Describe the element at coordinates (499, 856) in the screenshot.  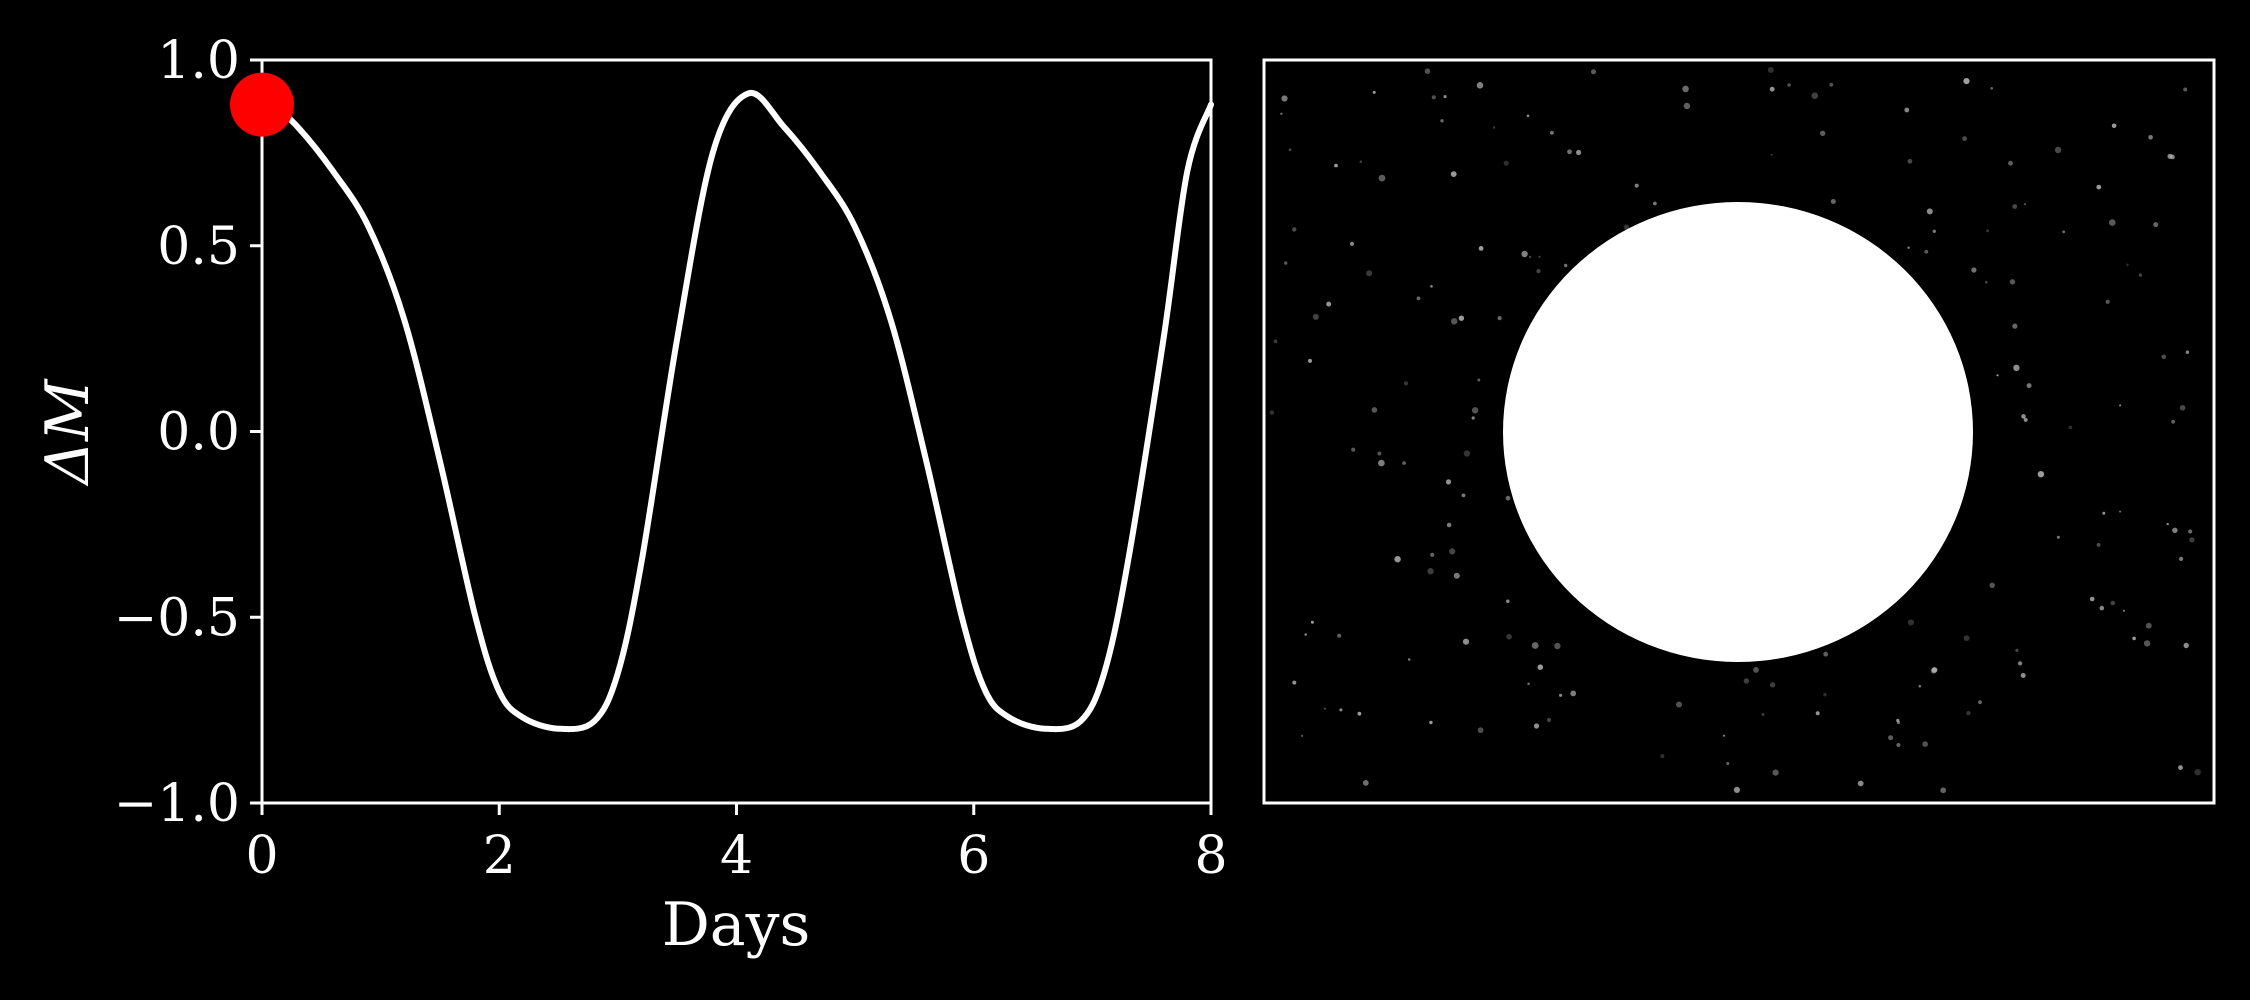
I see `x-tick-label: 2` at that location.